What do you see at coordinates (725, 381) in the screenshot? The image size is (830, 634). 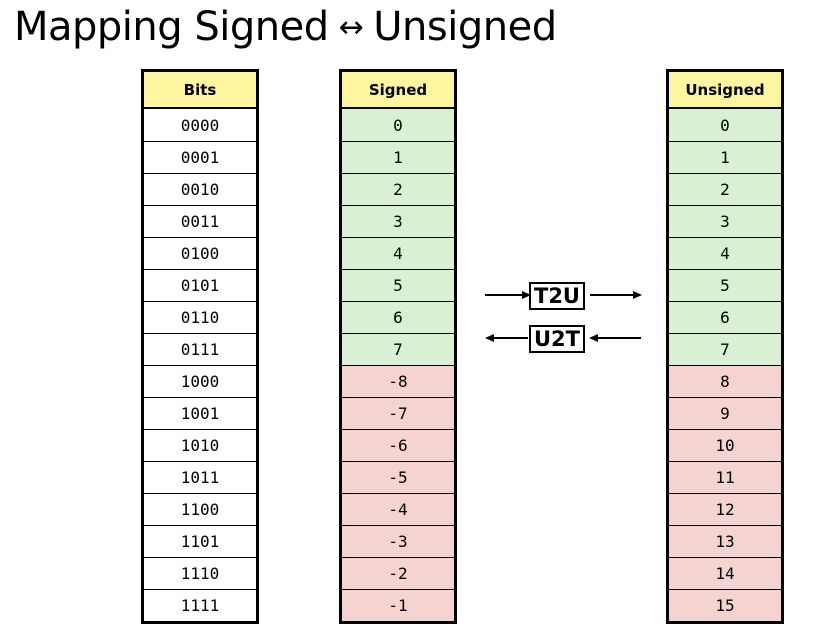 I see `unsigned-cell: 8` at bounding box center [725, 381].